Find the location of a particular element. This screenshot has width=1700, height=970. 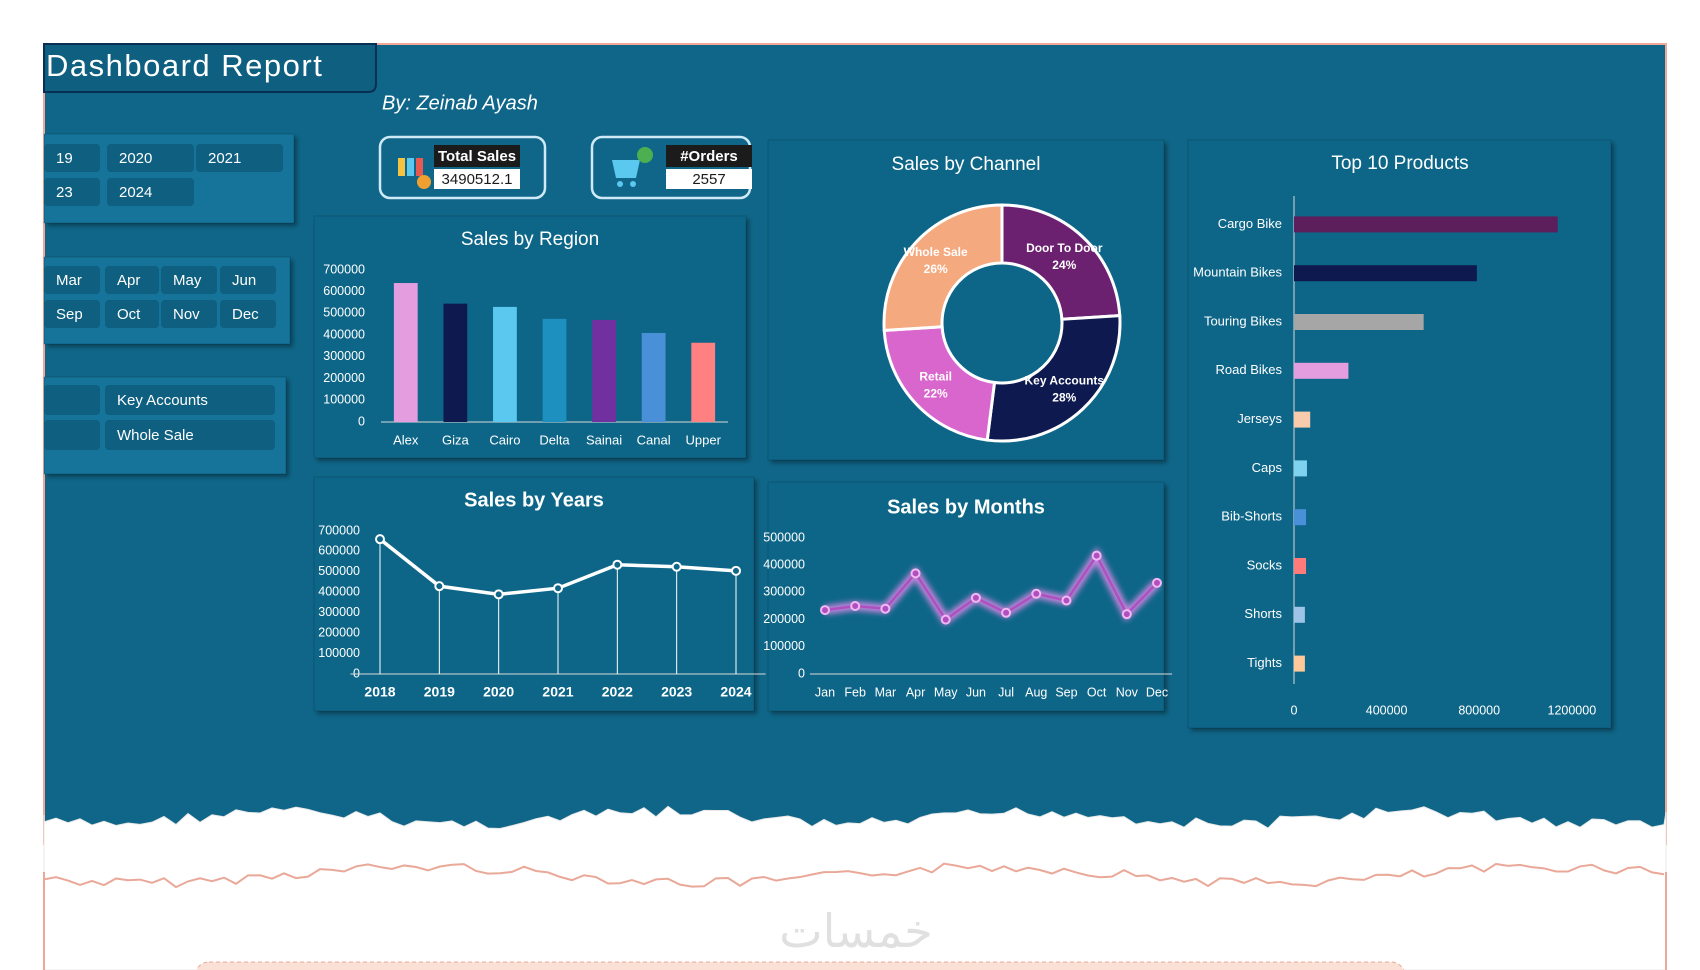

kpi-label-box is located at coordinates (477, 156).